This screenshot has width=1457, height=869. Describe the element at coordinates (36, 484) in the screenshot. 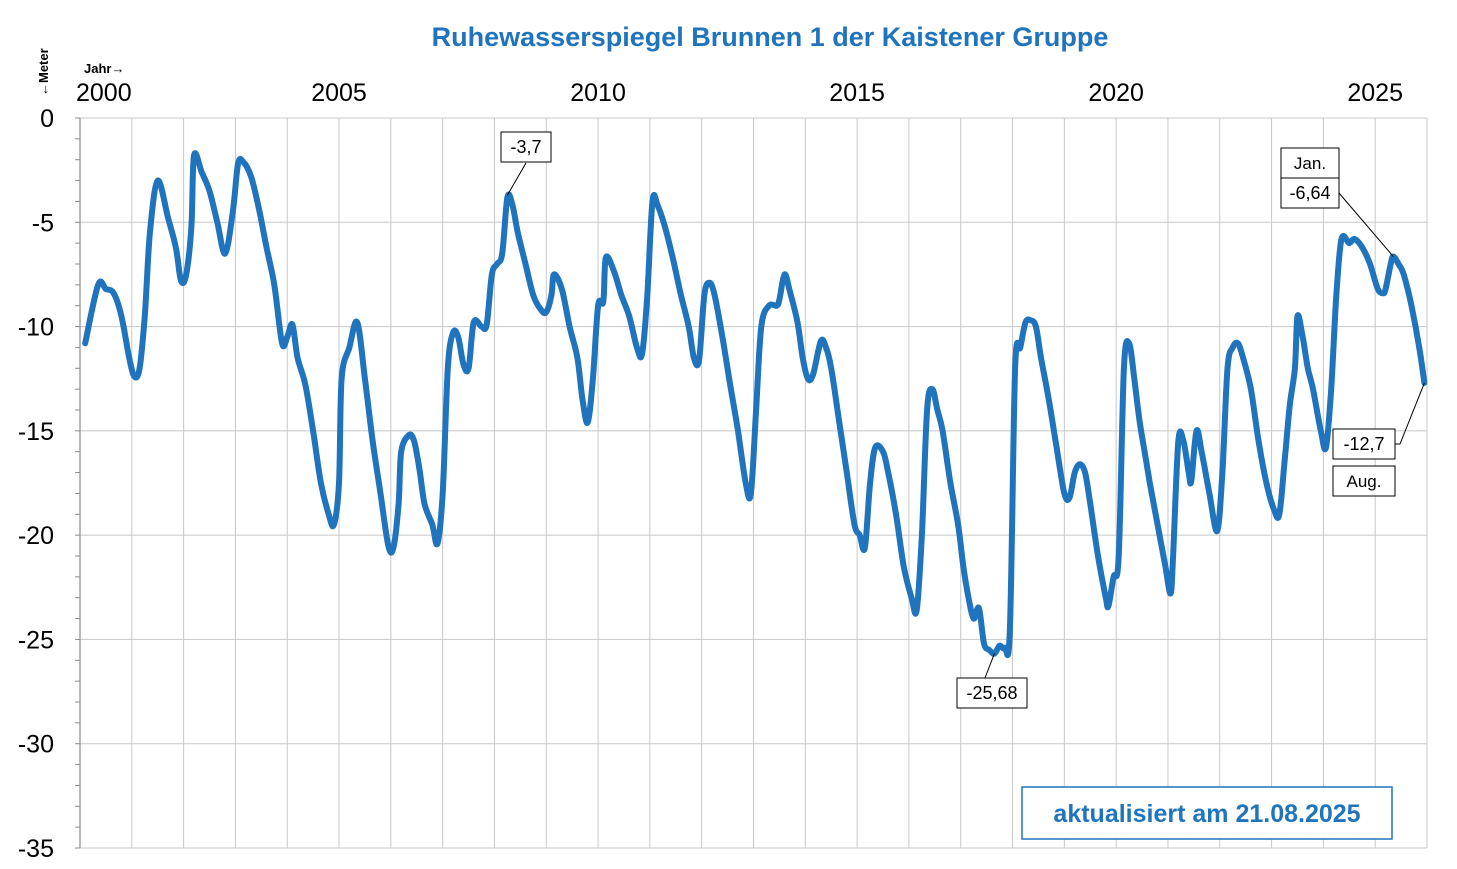

I see `y-tick-labels: 0 -5 -10 -15 -20 -25 -30 -35` at that location.